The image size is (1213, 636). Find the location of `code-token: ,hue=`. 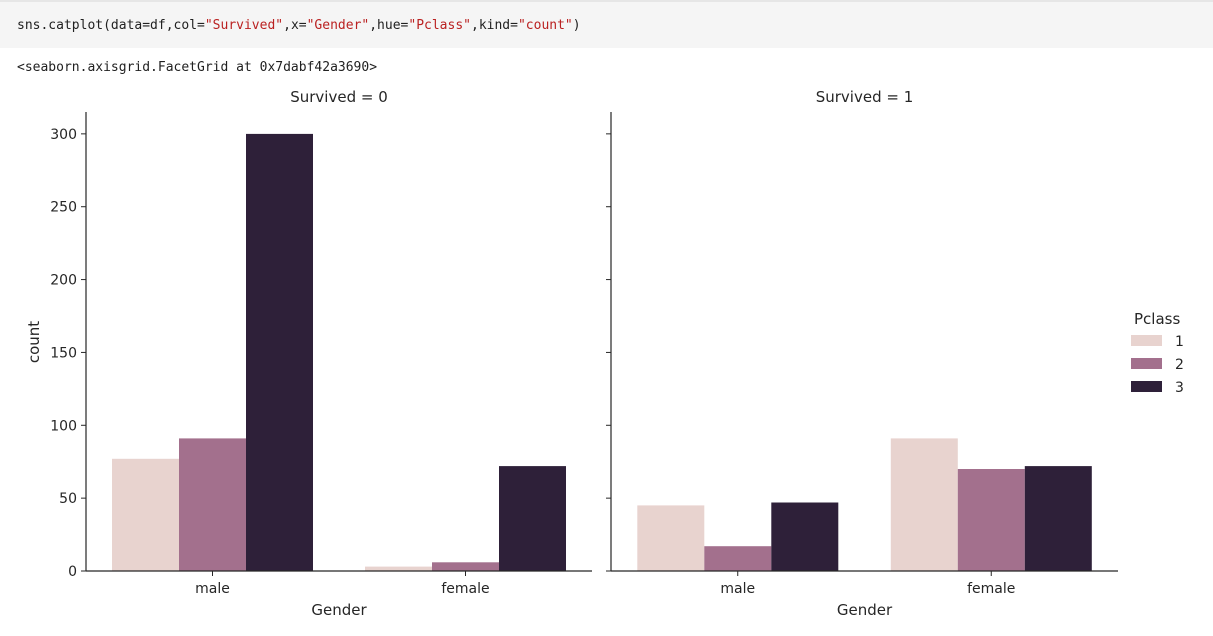

code-token: ,hue= is located at coordinates (389, 25).